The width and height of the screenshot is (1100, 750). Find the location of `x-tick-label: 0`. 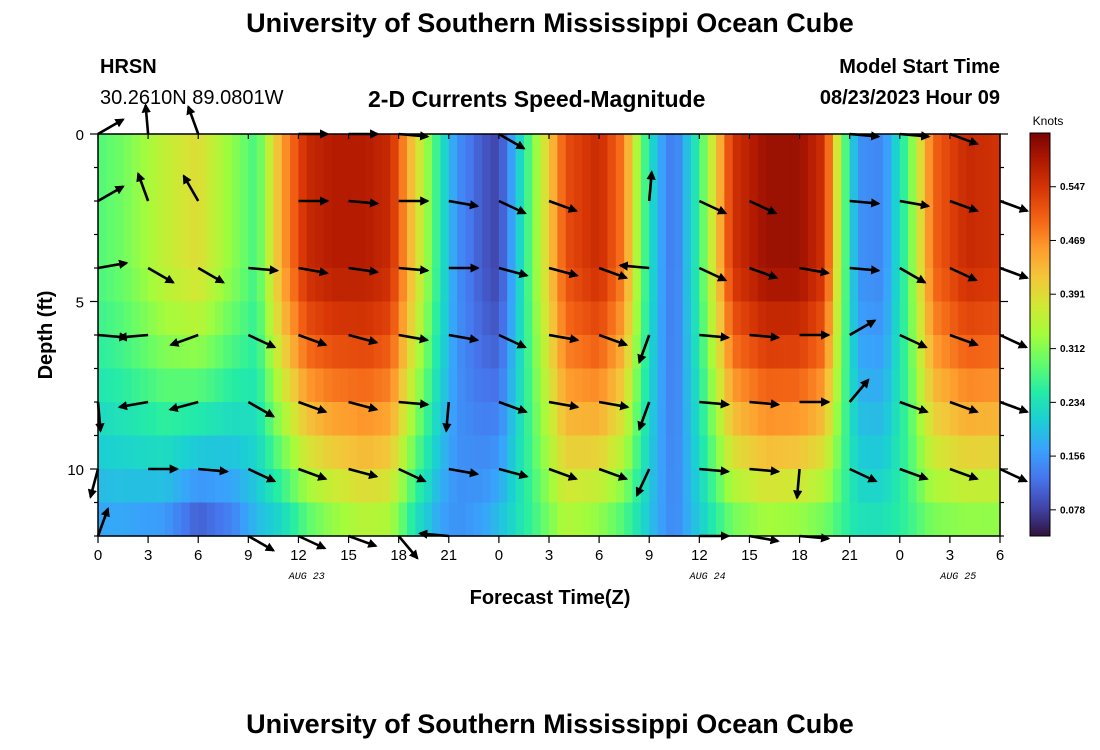

x-tick-label: 0 is located at coordinates (900, 555).